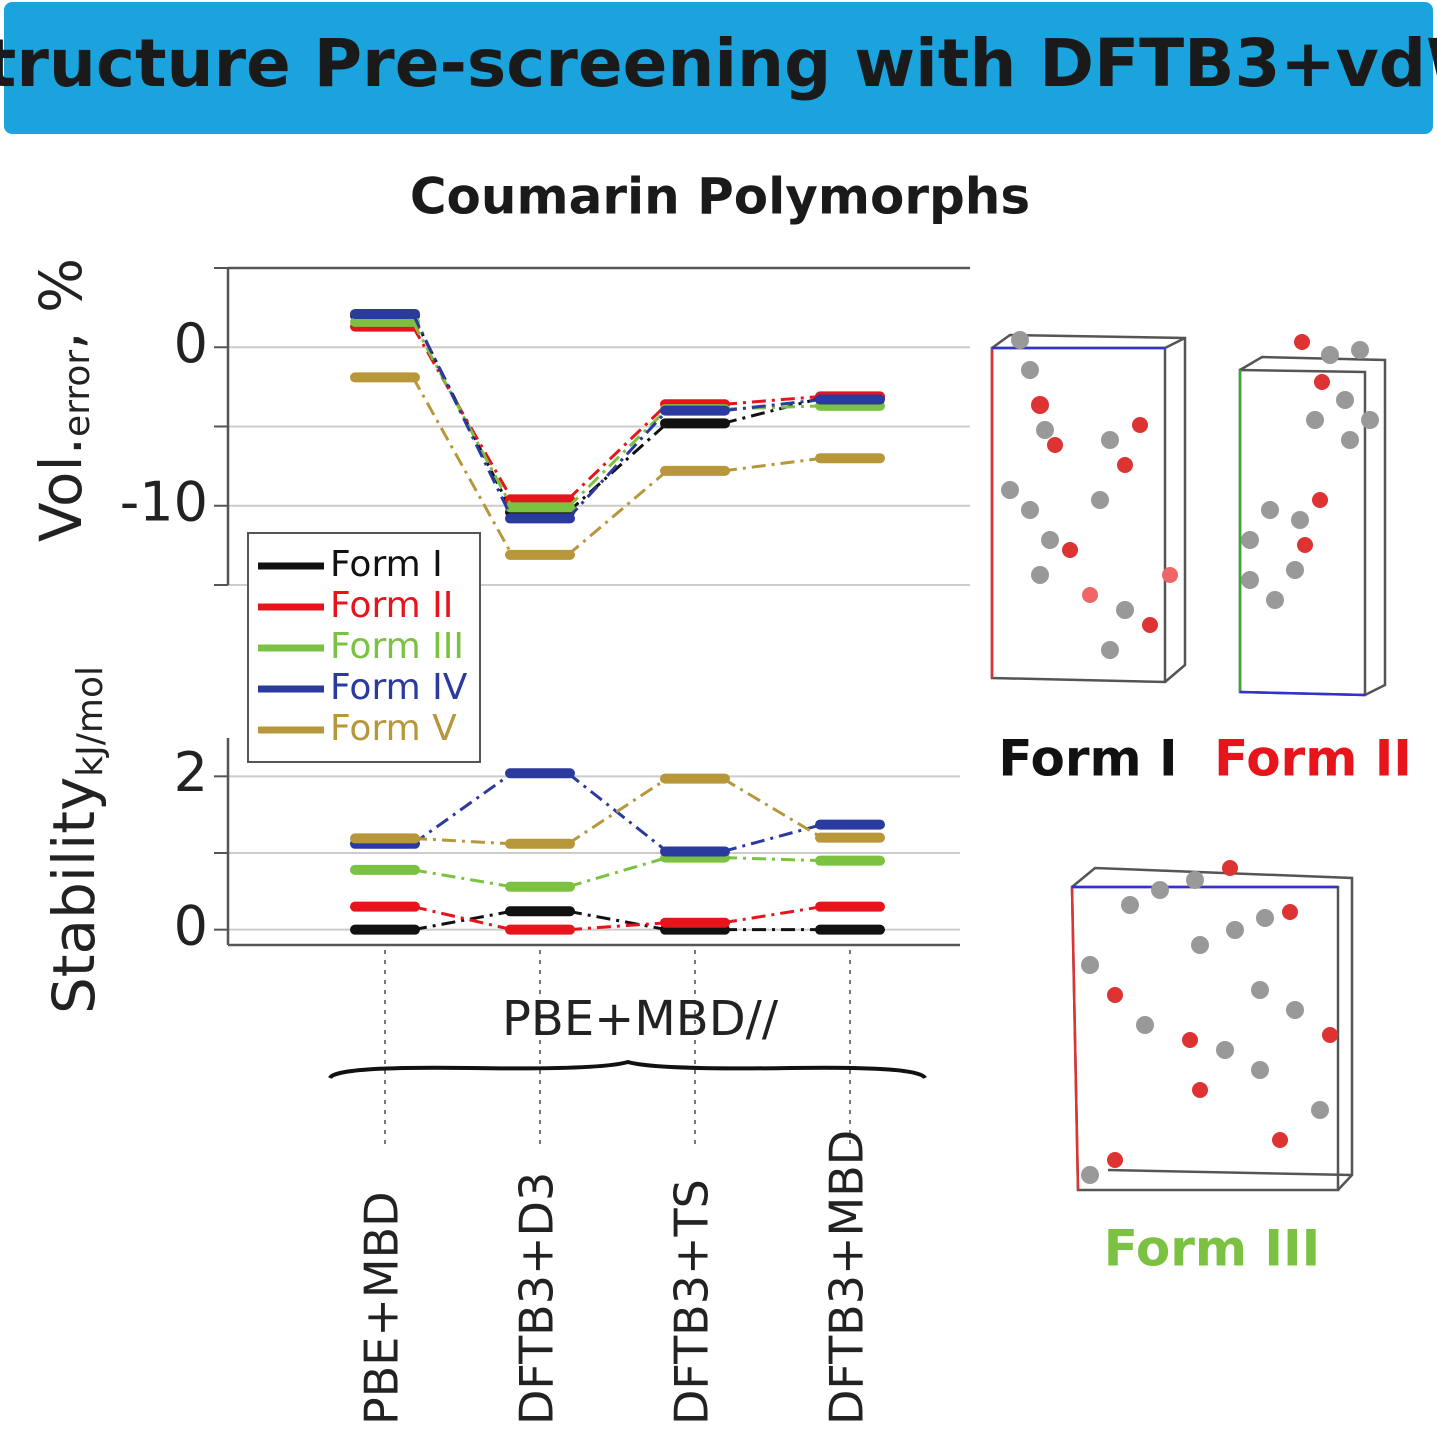 This screenshot has height=1436, width=1437. I want to click on header-bar, so click(718, 68).